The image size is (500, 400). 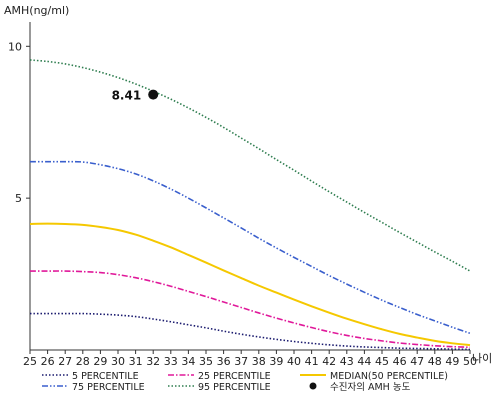 What do you see at coordinates (276, 361) in the screenshot?
I see `x-tick-label: 39` at bounding box center [276, 361].